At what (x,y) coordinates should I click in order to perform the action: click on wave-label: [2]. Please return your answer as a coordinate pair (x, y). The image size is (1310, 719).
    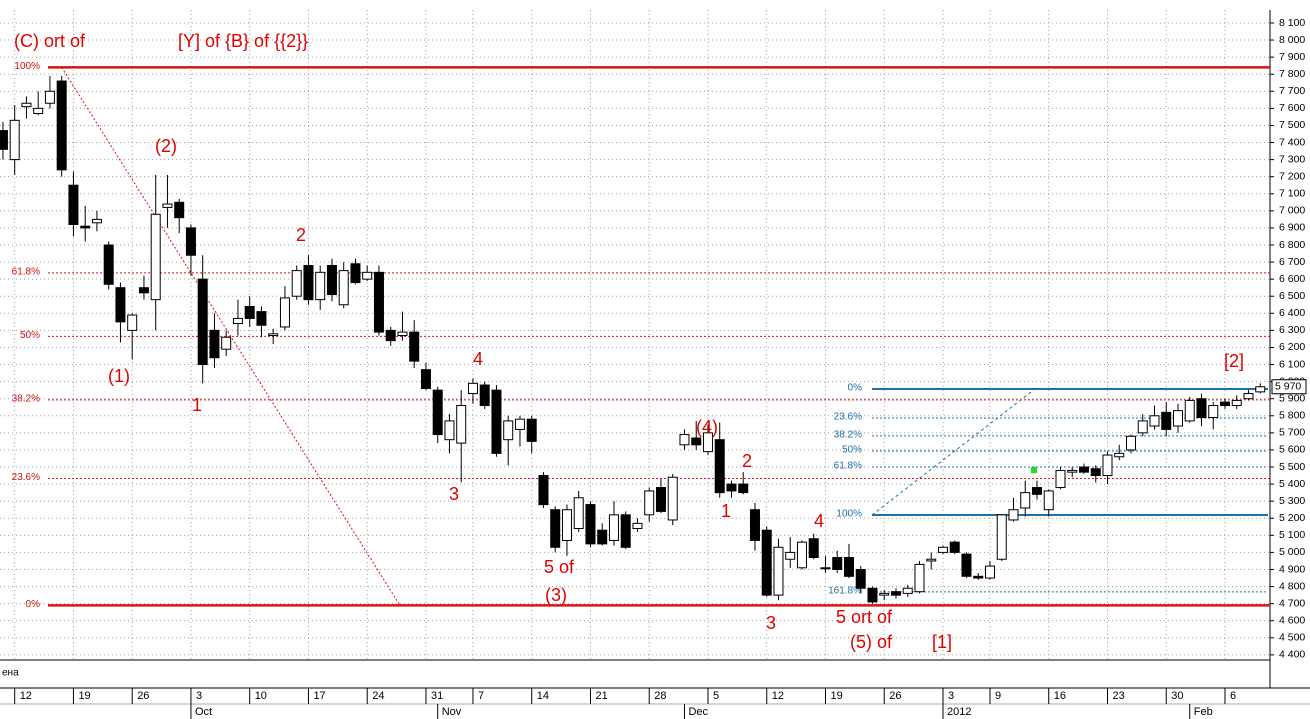
    Looking at the image, I should click on (1234, 361).